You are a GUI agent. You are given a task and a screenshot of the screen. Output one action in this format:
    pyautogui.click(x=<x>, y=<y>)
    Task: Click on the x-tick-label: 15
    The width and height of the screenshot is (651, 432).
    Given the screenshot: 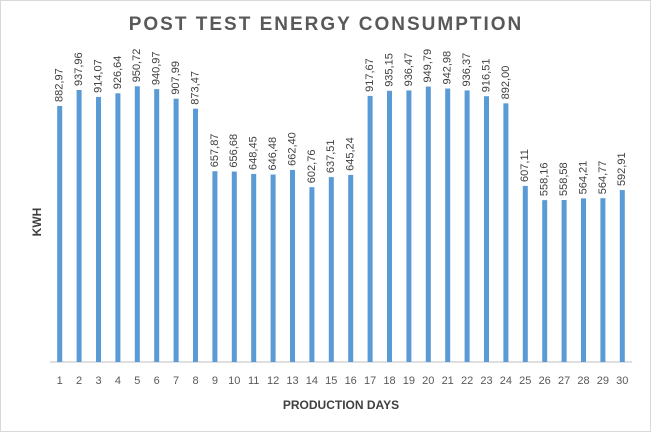 What is the action you would take?
    pyautogui.click(x=331, y=381)
    